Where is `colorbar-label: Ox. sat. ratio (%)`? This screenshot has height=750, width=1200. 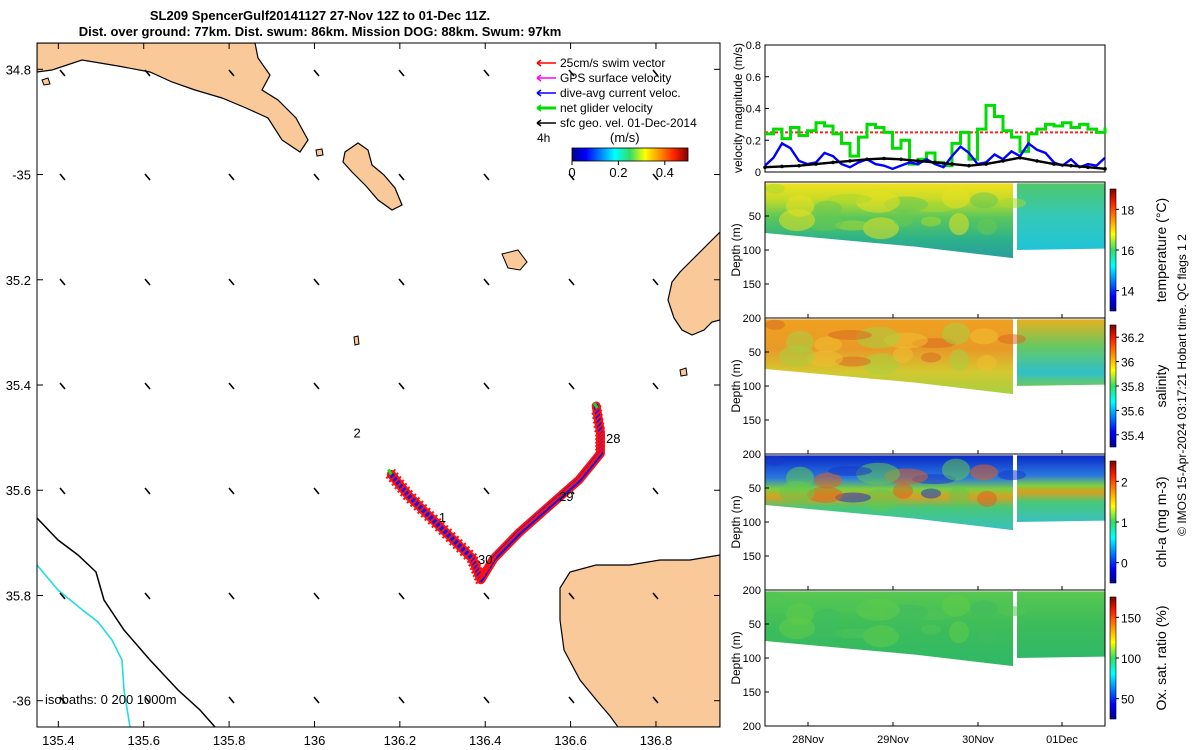 colorbar-label: Ox. sat. ratio (%) is located at coordinates (1161, 657).